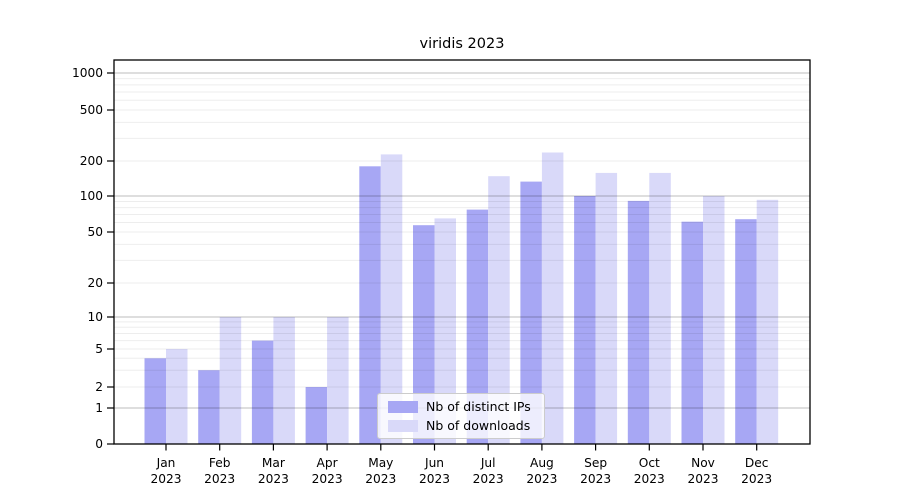  Describe the element at coordinates (155, 401) in the screenshot. I see `bar-ips-jan` at that location.